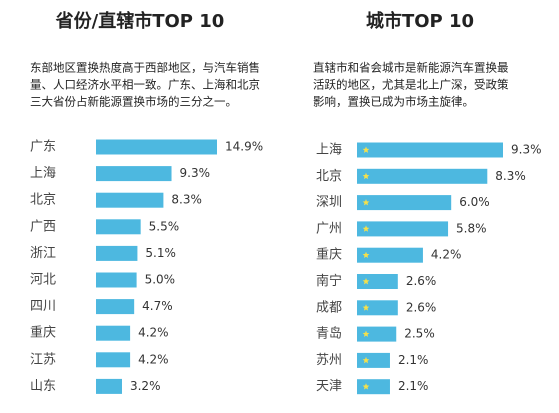  I want to click on category-label: 广州, so click(329, 228).